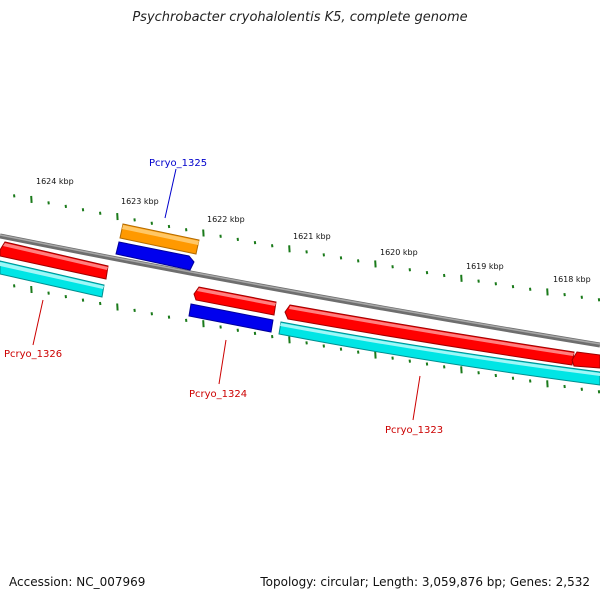 The width and height of the screenshot is (600, 600). Describe the element at coordinates (414, 430) in the screenshot. I see `gene-label-1323: Pcryo_1323` at that location.